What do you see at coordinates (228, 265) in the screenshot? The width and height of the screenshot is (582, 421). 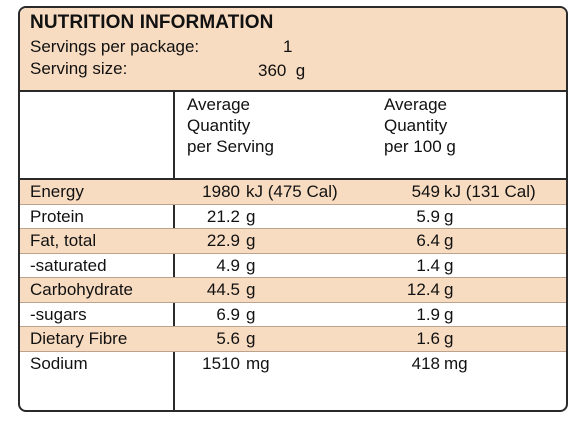 I see `per-serving-value: 4.9` at bounding box center [228, 265].